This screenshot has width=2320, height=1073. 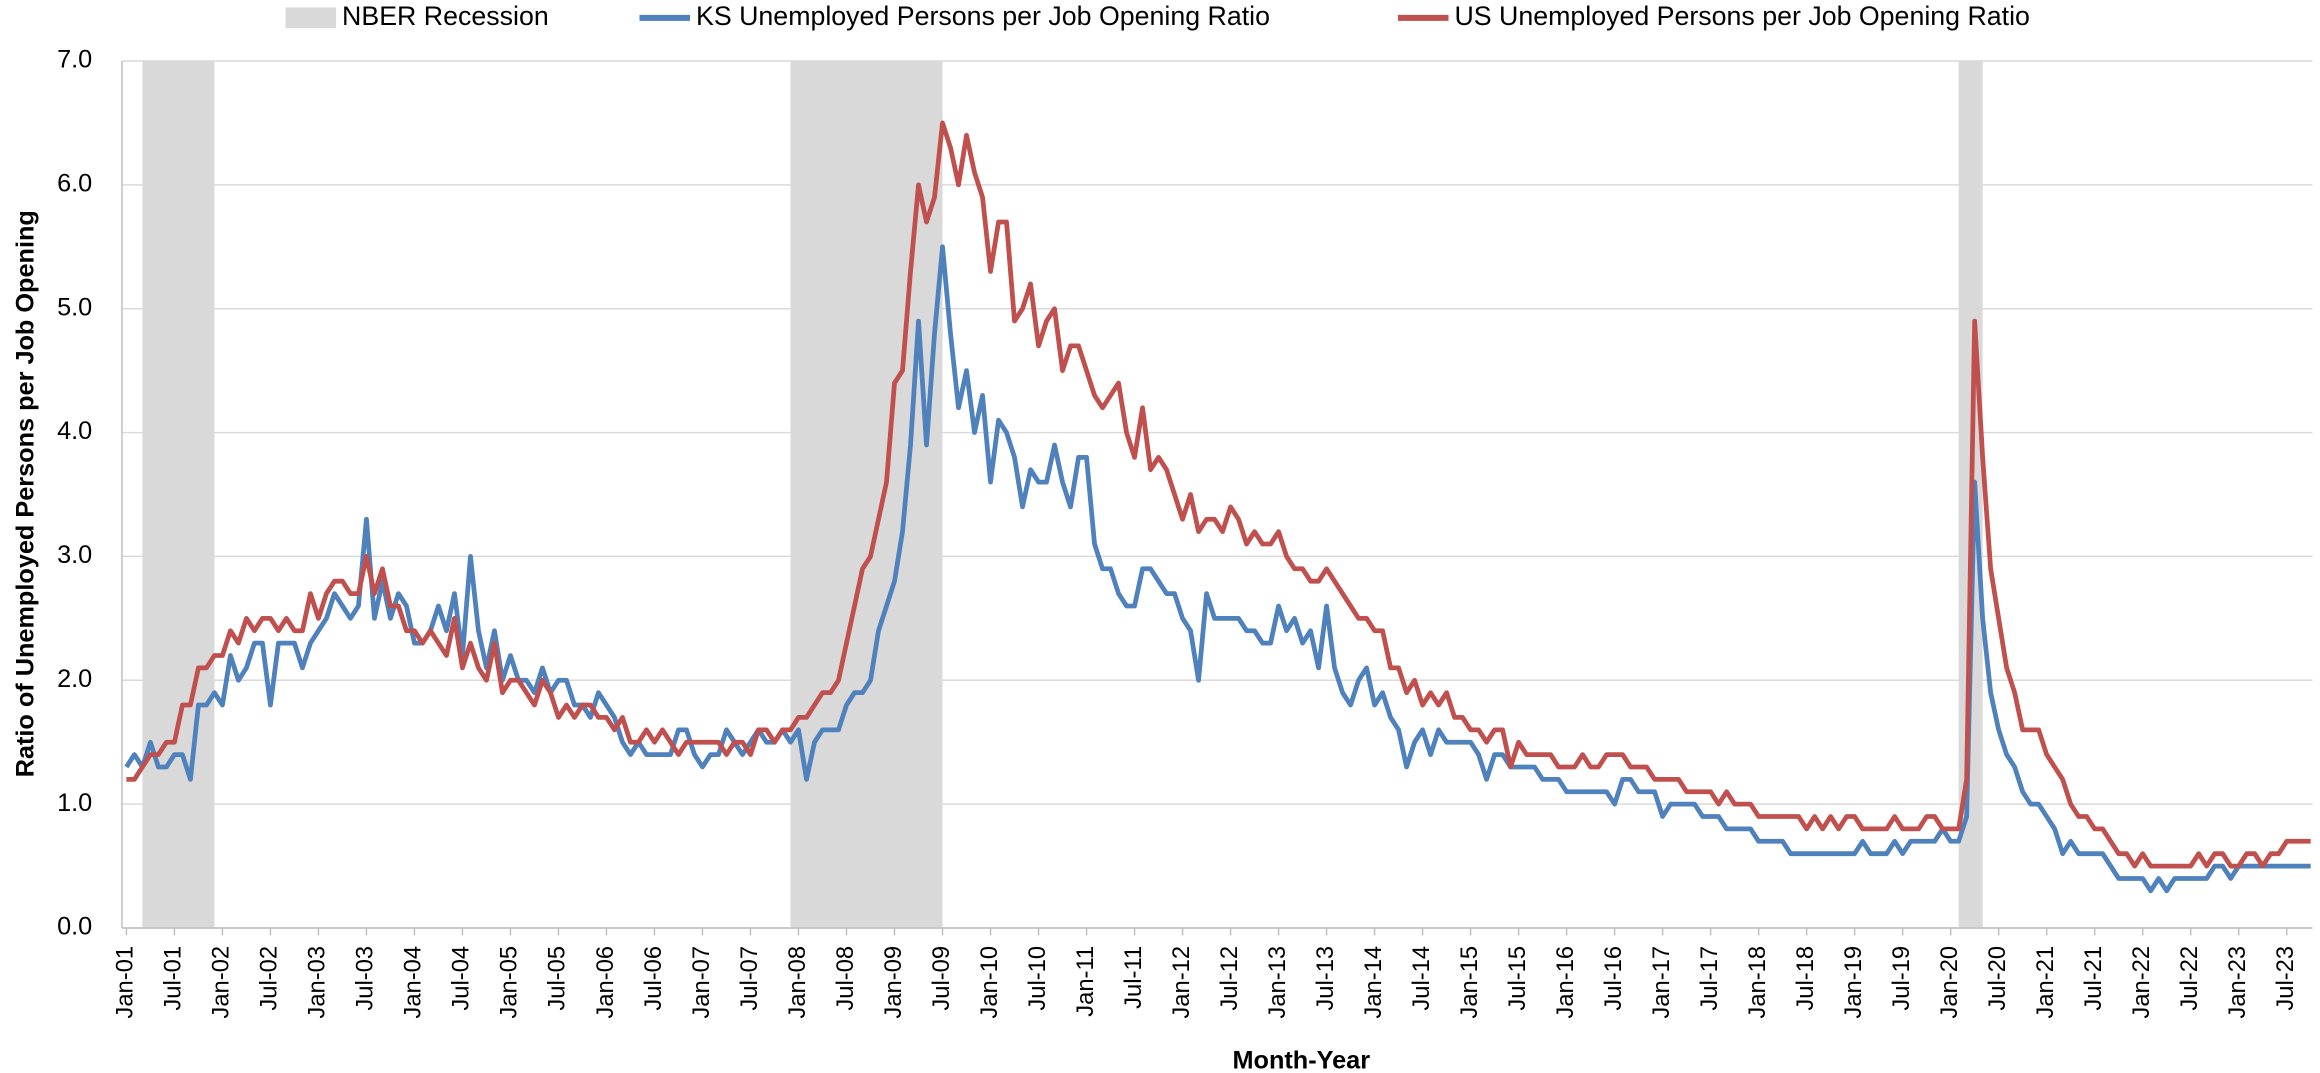 What do you see at coordinates (749, 978) in the screenshot?
I see `x-tick-label: Jul-07` at bounding box center [749, 978].